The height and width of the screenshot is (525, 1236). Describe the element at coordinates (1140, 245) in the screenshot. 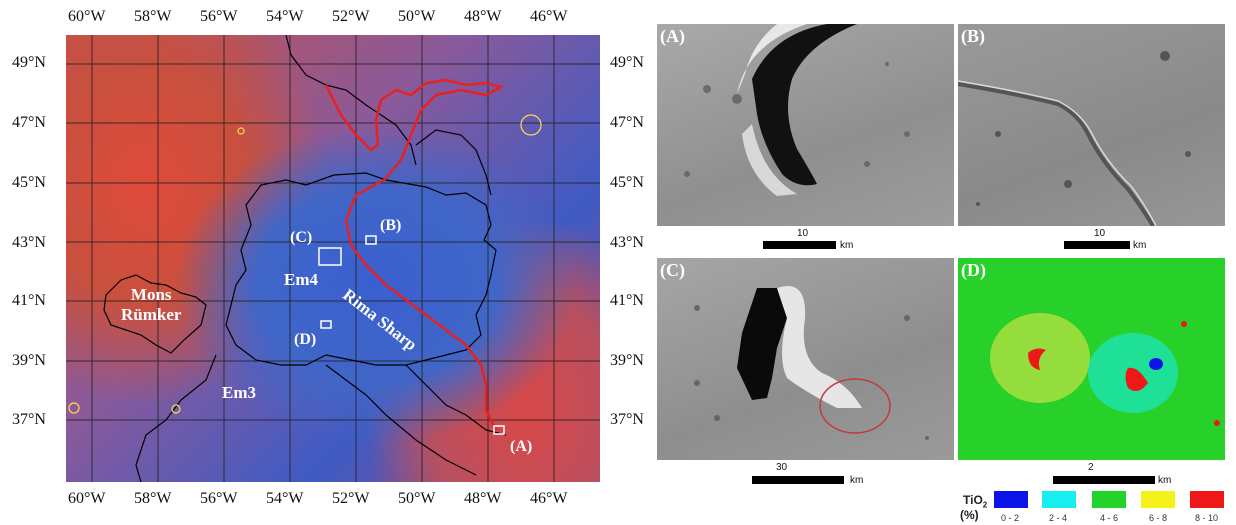

I see `panel-b-scale-unit: km` at that location.